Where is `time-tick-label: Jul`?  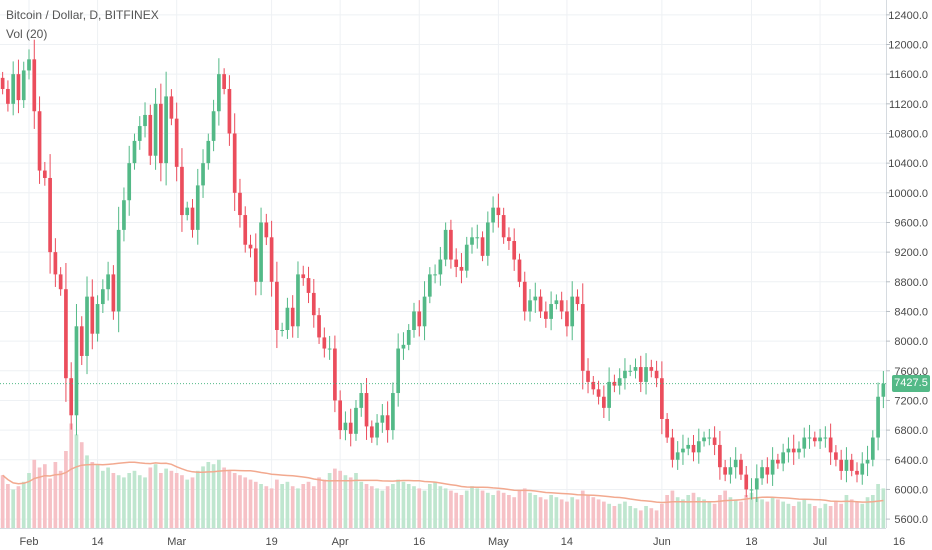 time-tick-label: Jul is located at coordinates (820, 542).